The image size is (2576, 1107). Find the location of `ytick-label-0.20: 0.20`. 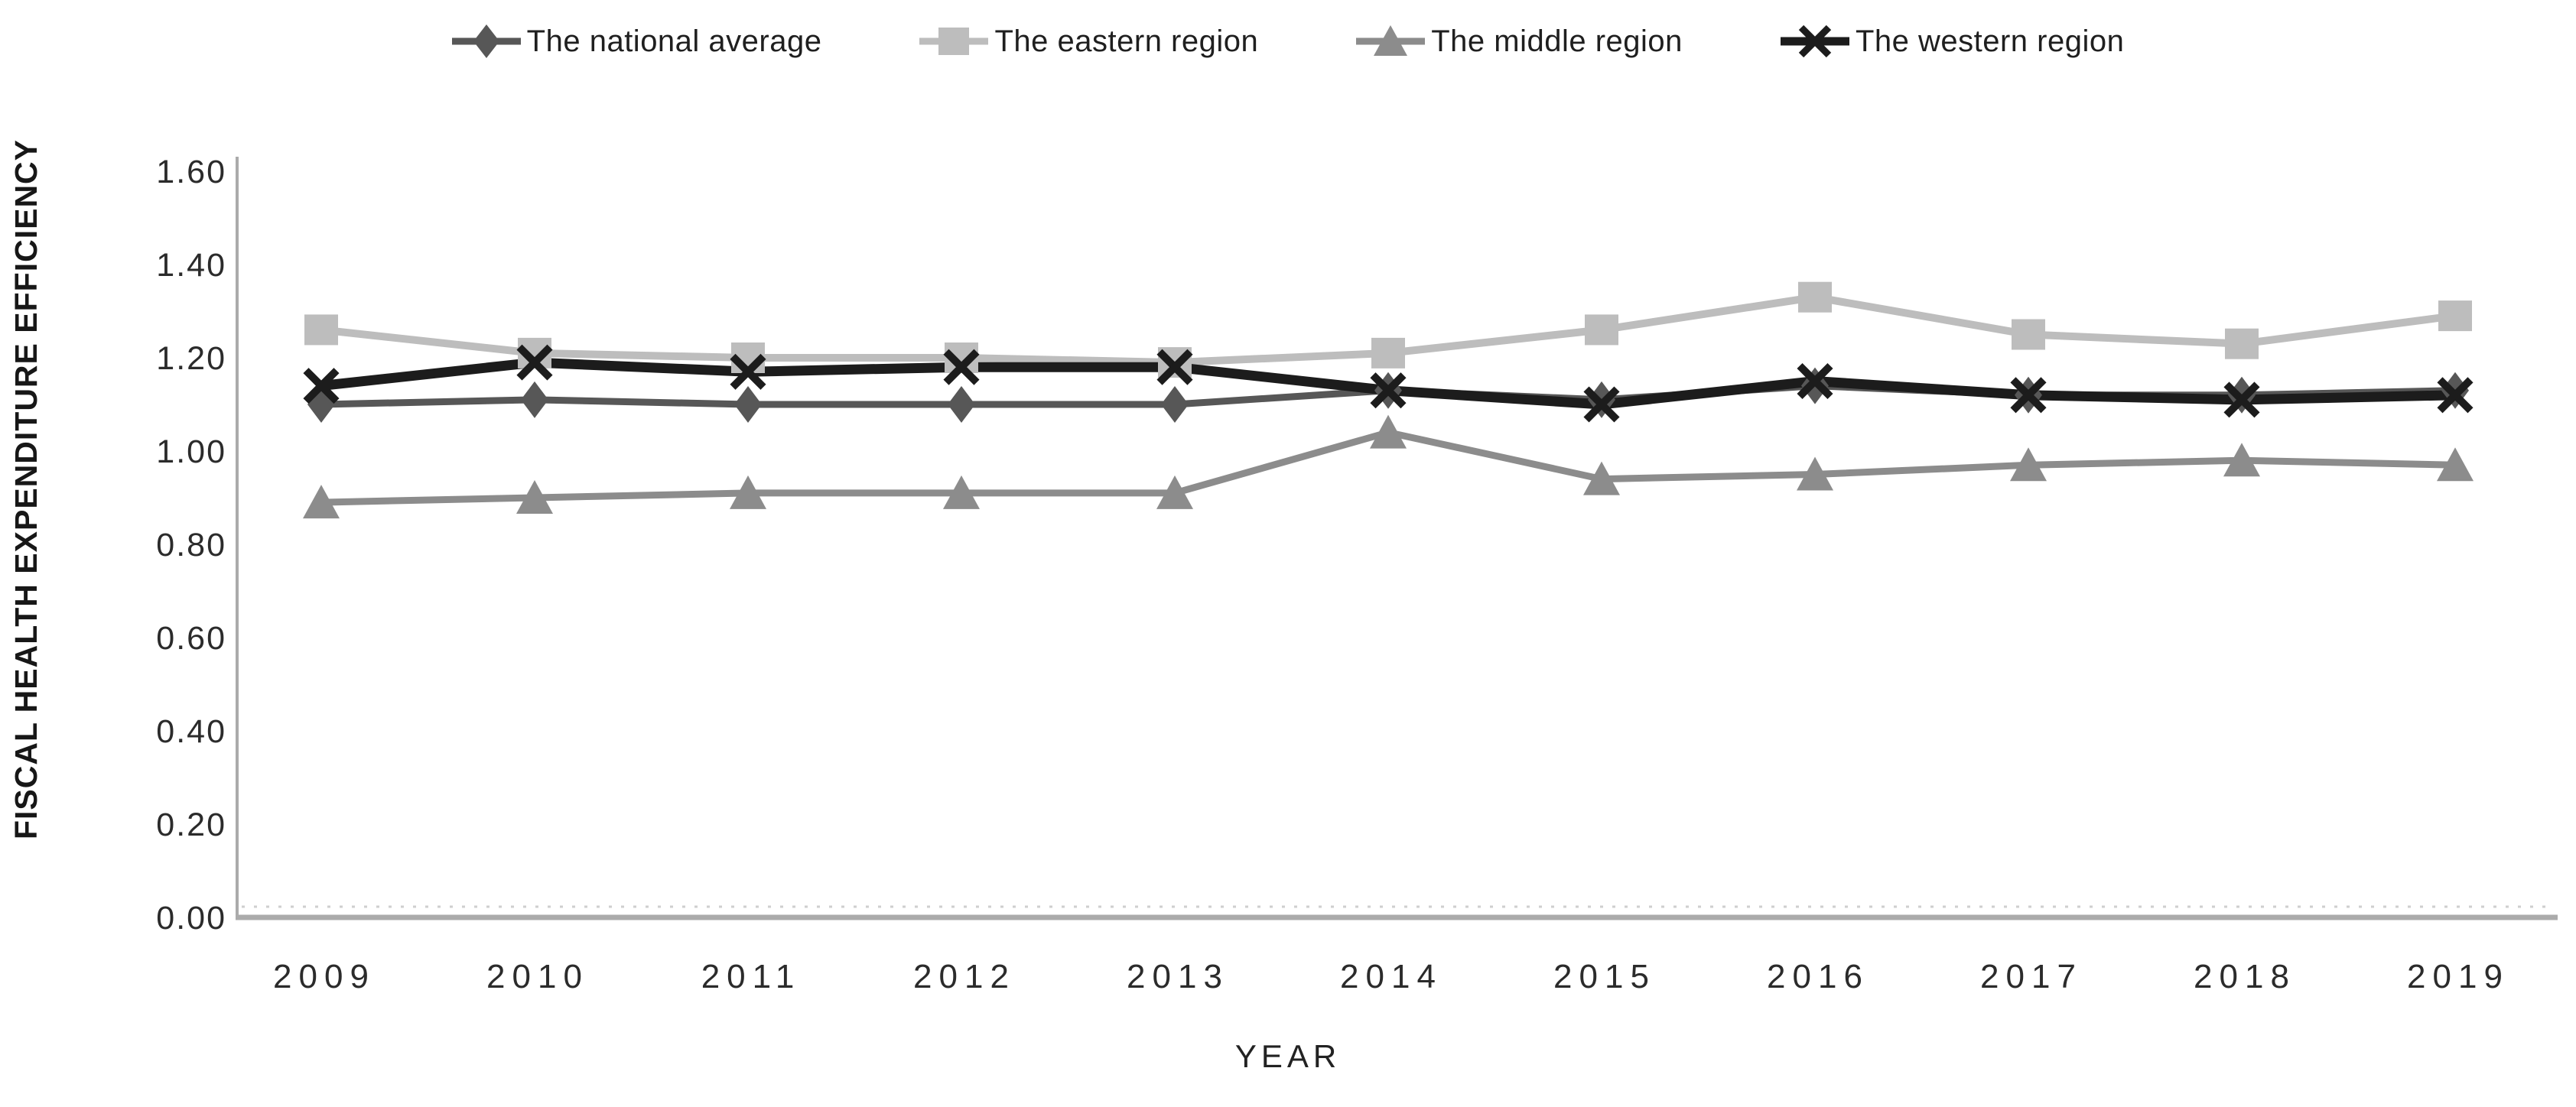

ytick-label-0.20: 0.20 is located at coordinates (191, 825).